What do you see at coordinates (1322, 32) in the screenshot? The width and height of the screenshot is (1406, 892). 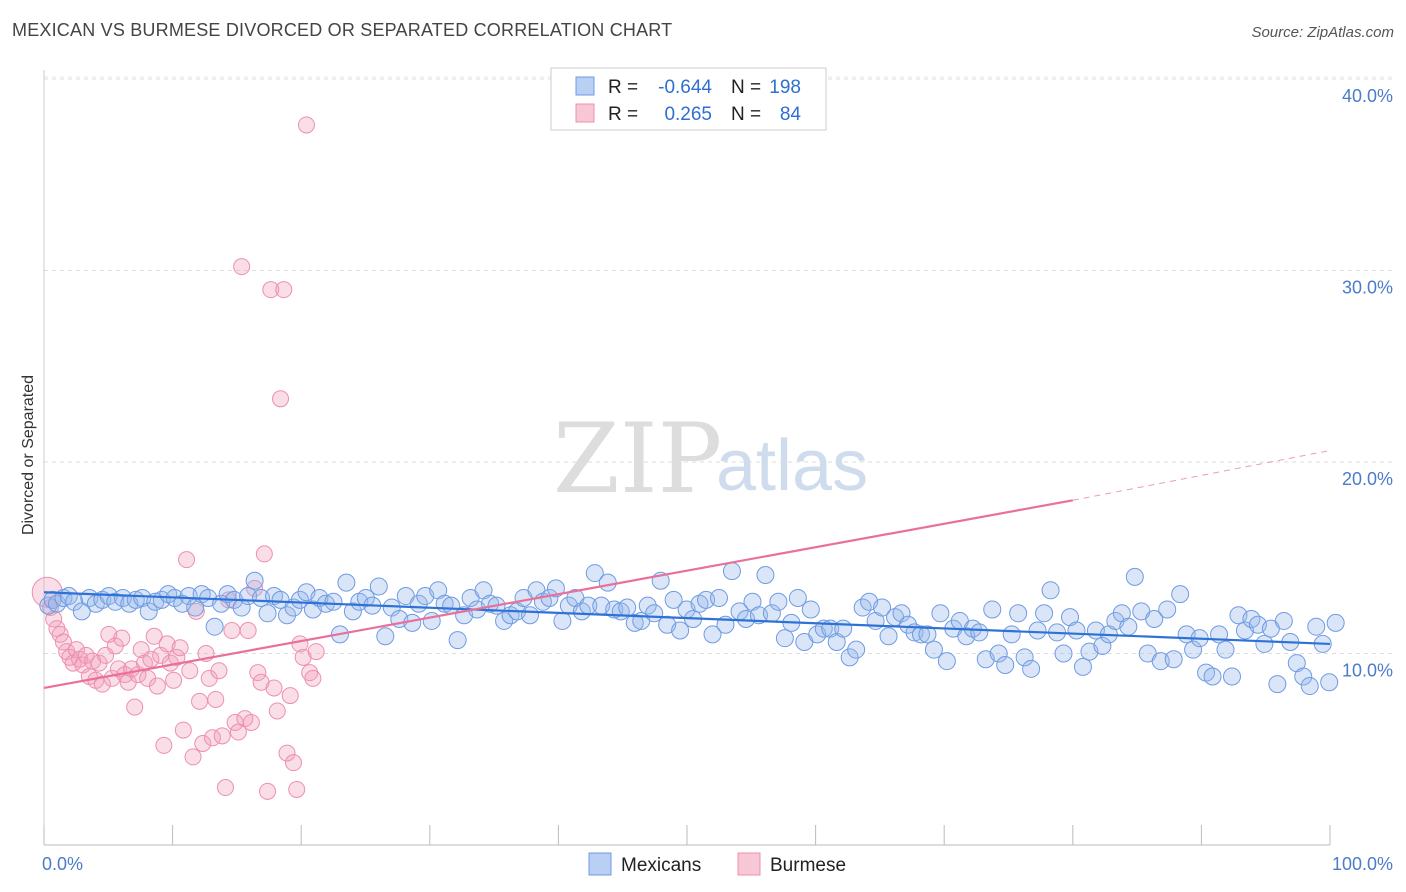 I see `source-label: Source: ZipAtlas.com` at bounding box center [1322, 32].